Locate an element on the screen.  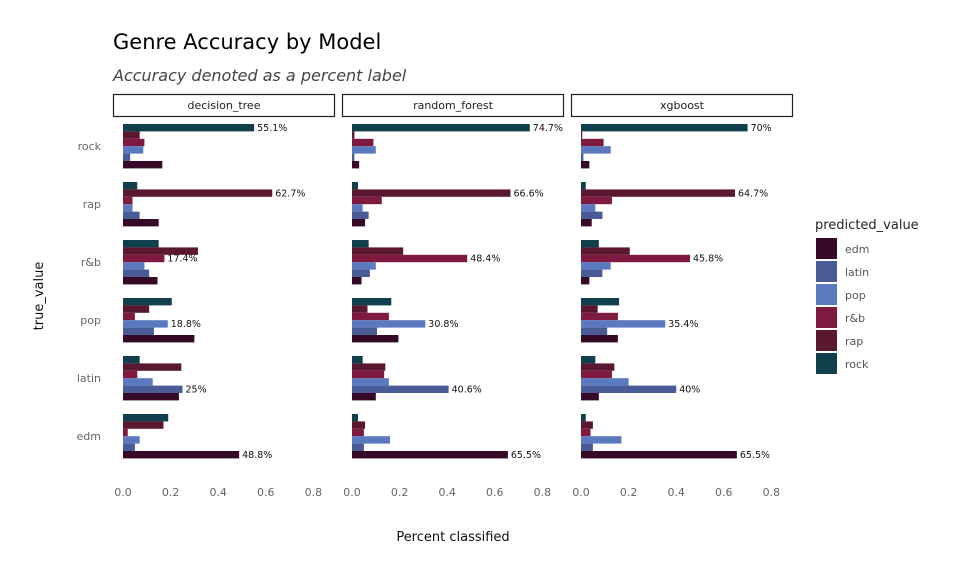
bar-edm-rnb is located at coordinates (125, 432).